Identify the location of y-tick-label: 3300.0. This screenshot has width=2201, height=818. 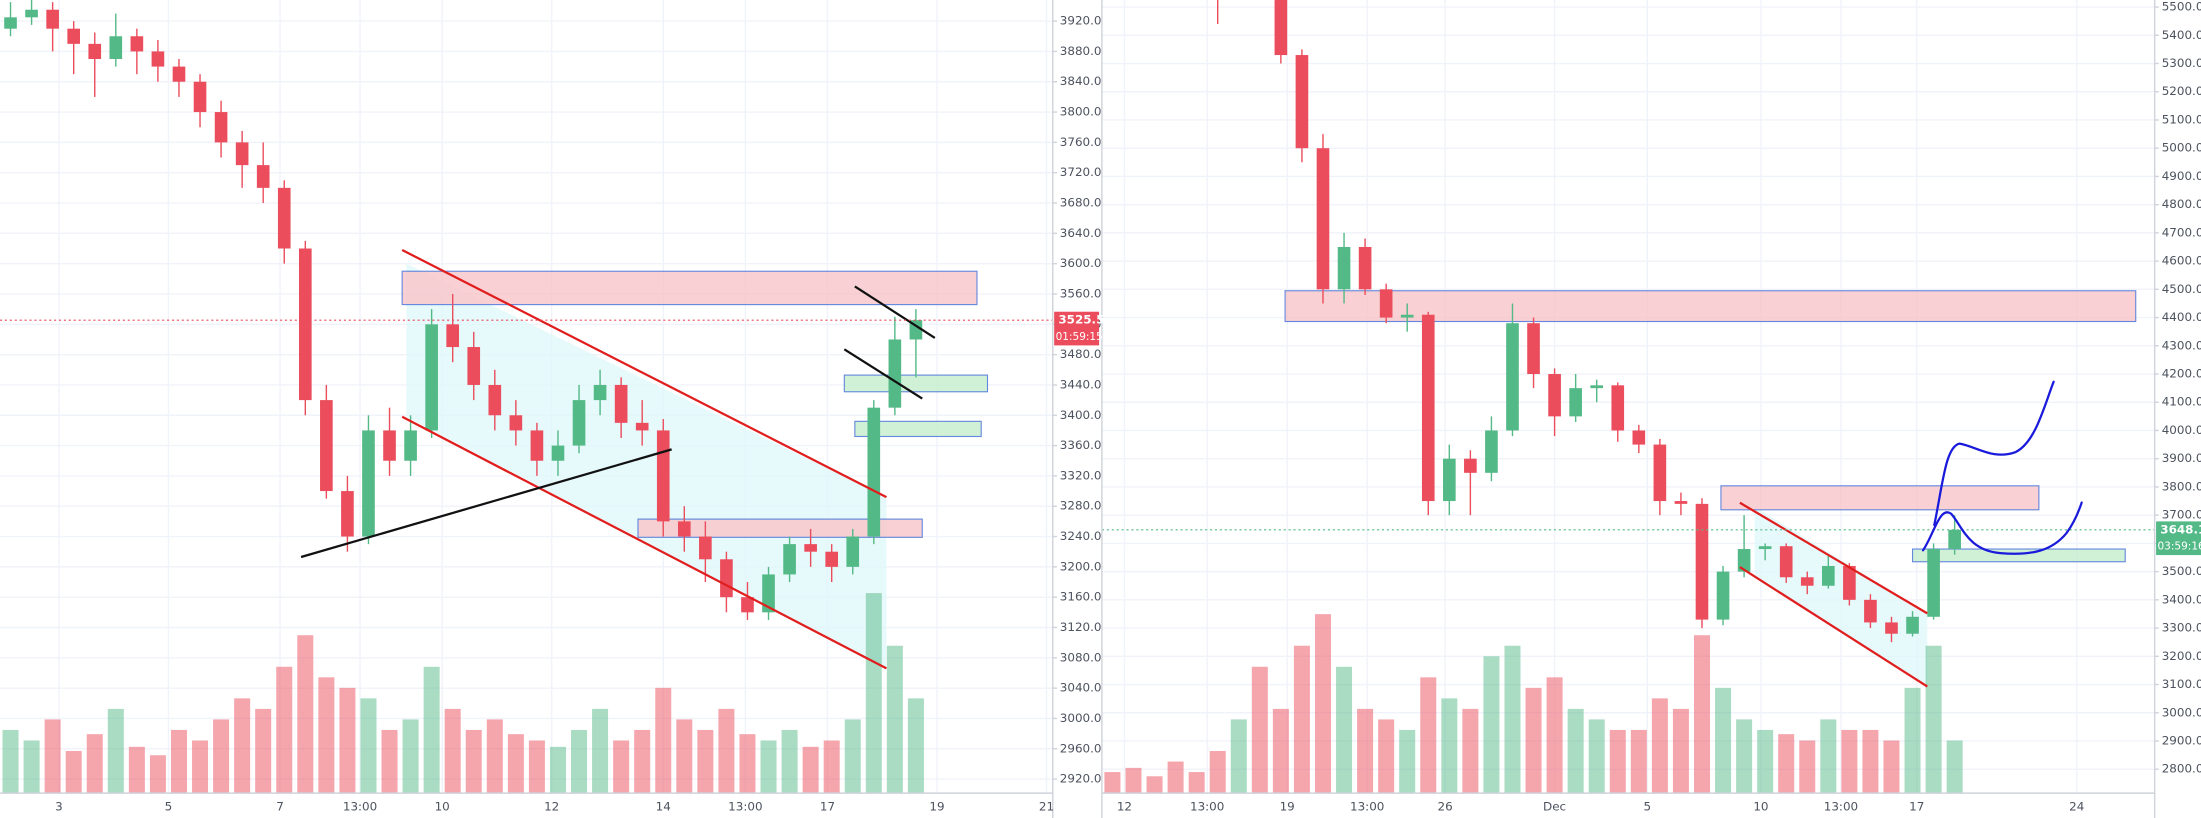
(2181, 628).